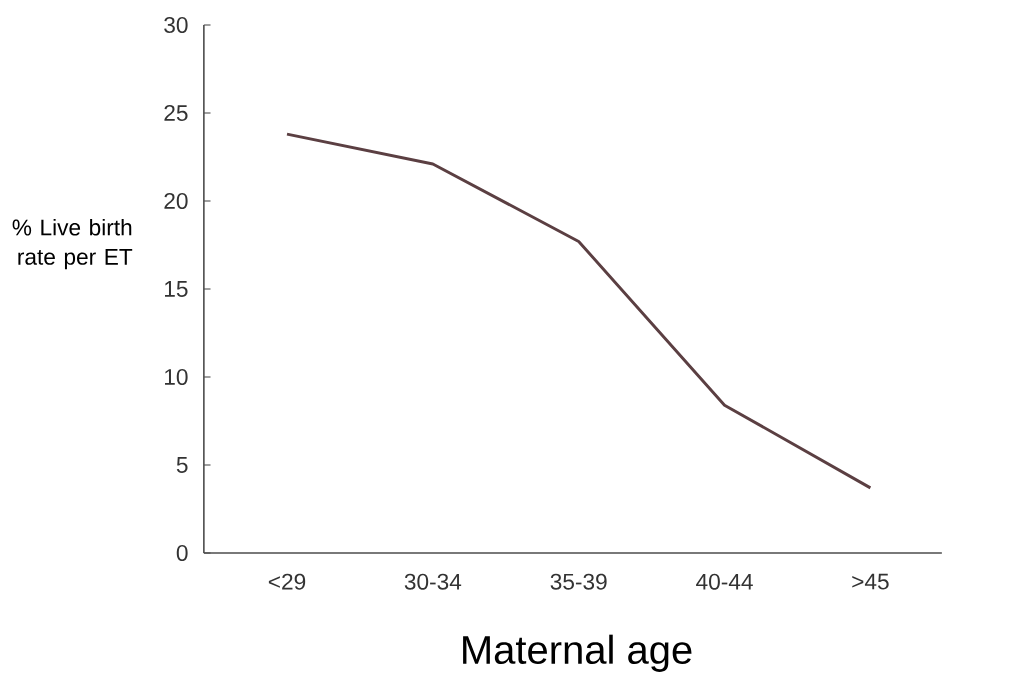  I want to click on x-tick-label: >45, so click(870, 581).